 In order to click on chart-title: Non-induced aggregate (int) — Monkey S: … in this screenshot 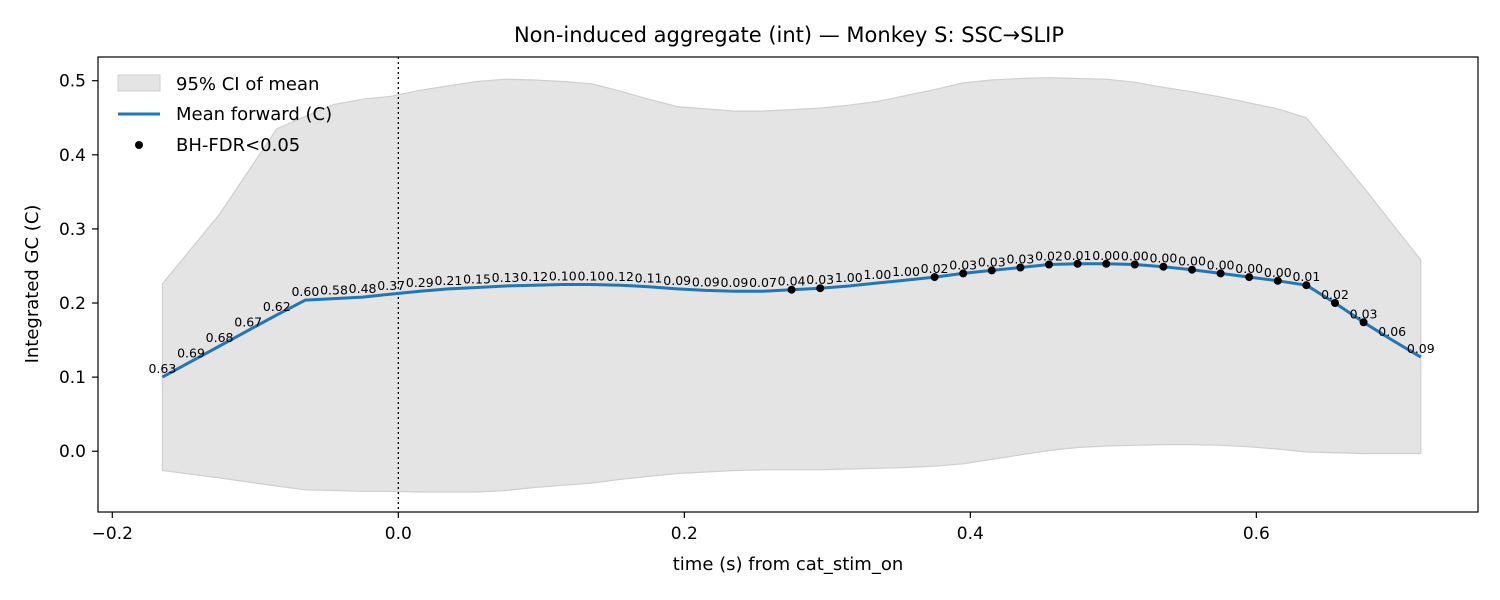, I will do `click(789, 35)`.